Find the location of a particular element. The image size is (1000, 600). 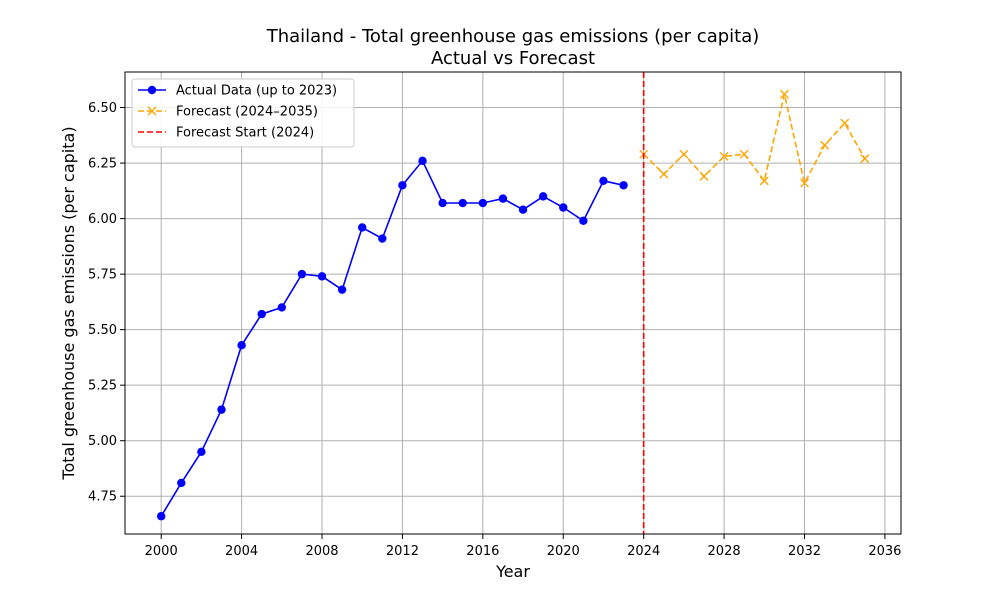

legend-box is located at coordinates (243, 113).